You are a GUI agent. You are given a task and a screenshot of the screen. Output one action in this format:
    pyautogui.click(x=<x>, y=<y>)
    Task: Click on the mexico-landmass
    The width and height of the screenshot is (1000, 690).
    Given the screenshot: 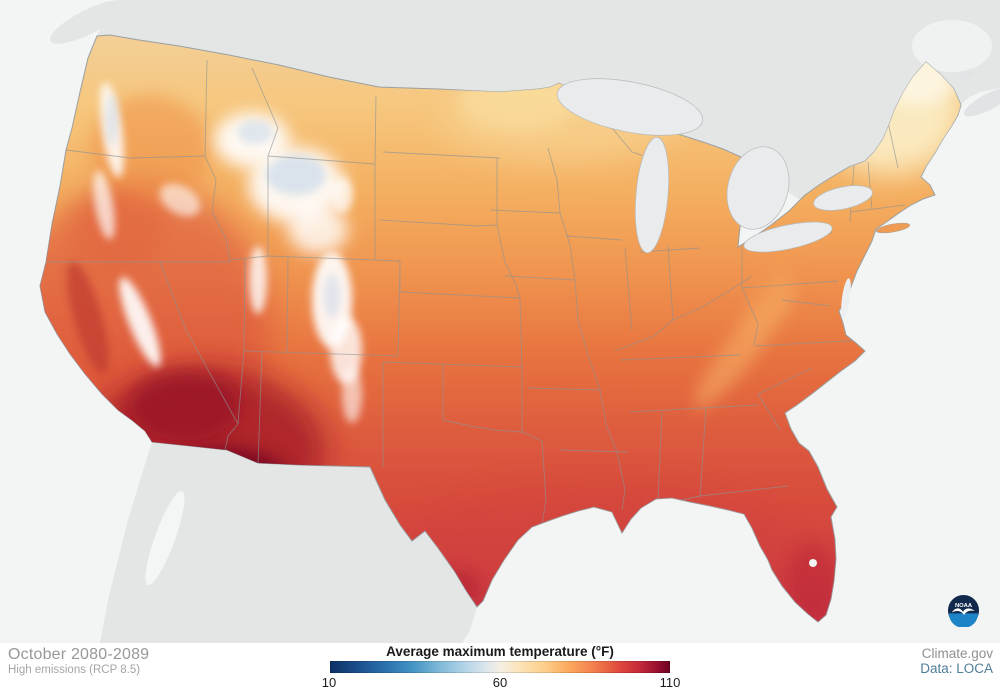 What is the action you would take?
    pyautogui.click(x=288, y=542)
    